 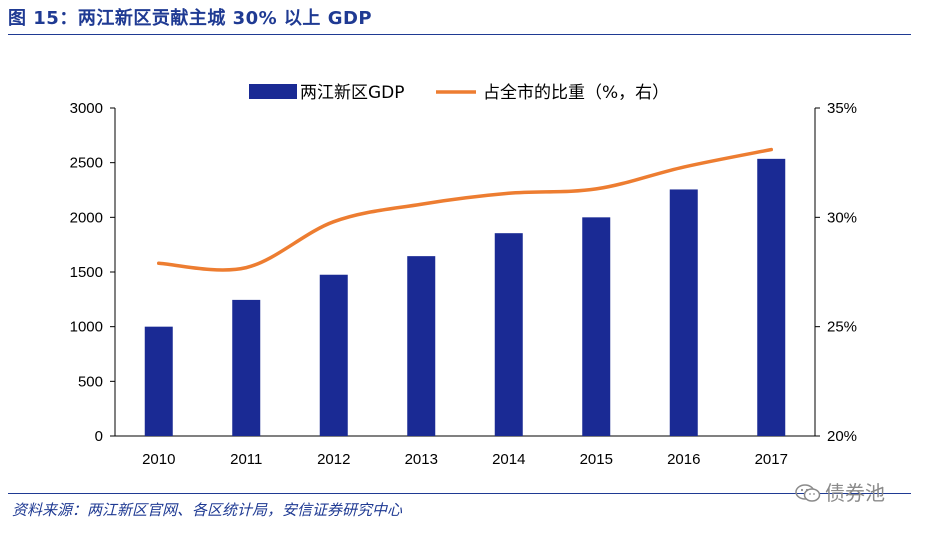 What do you see at coordinates (207, 510) in the screenshot?
I see `source-note: 资料来源：两江新区官网、各区统计局，安信证券研究中心` at bounding box center [207, 510].